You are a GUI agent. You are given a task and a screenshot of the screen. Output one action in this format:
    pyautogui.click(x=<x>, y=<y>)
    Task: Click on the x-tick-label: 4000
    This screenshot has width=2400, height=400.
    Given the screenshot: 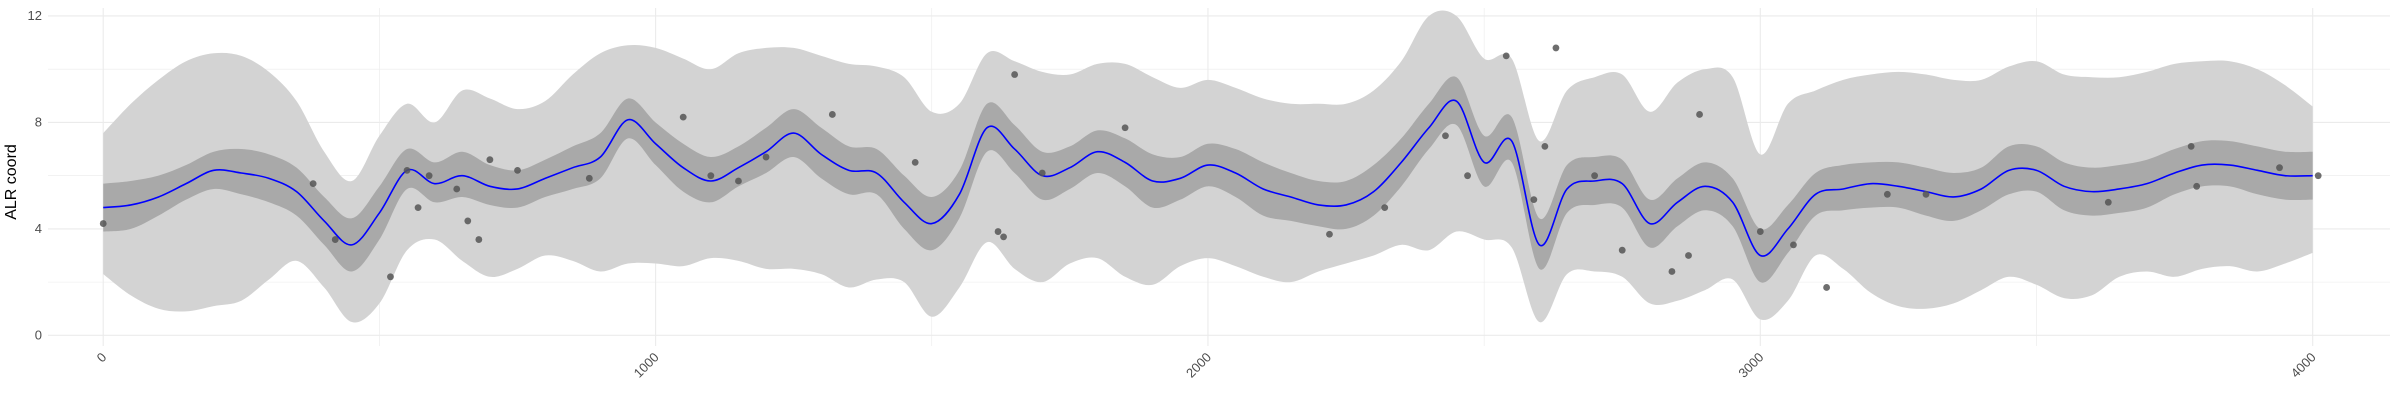 What is the action you would take?
    pyautogui.click(x=2303, y=365)
    